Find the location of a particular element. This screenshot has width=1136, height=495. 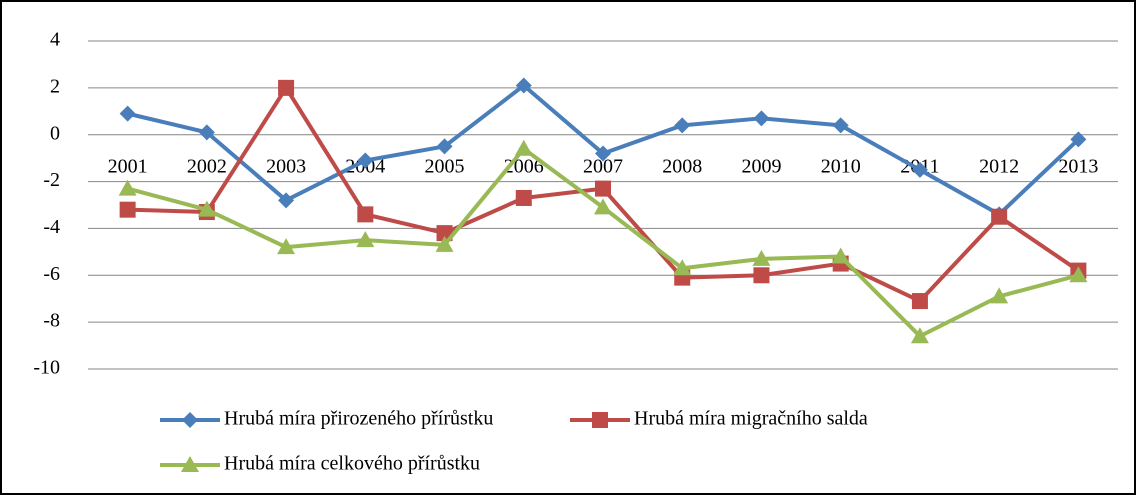

x-tick-label: 2007 is located at coordinates (603, 166).